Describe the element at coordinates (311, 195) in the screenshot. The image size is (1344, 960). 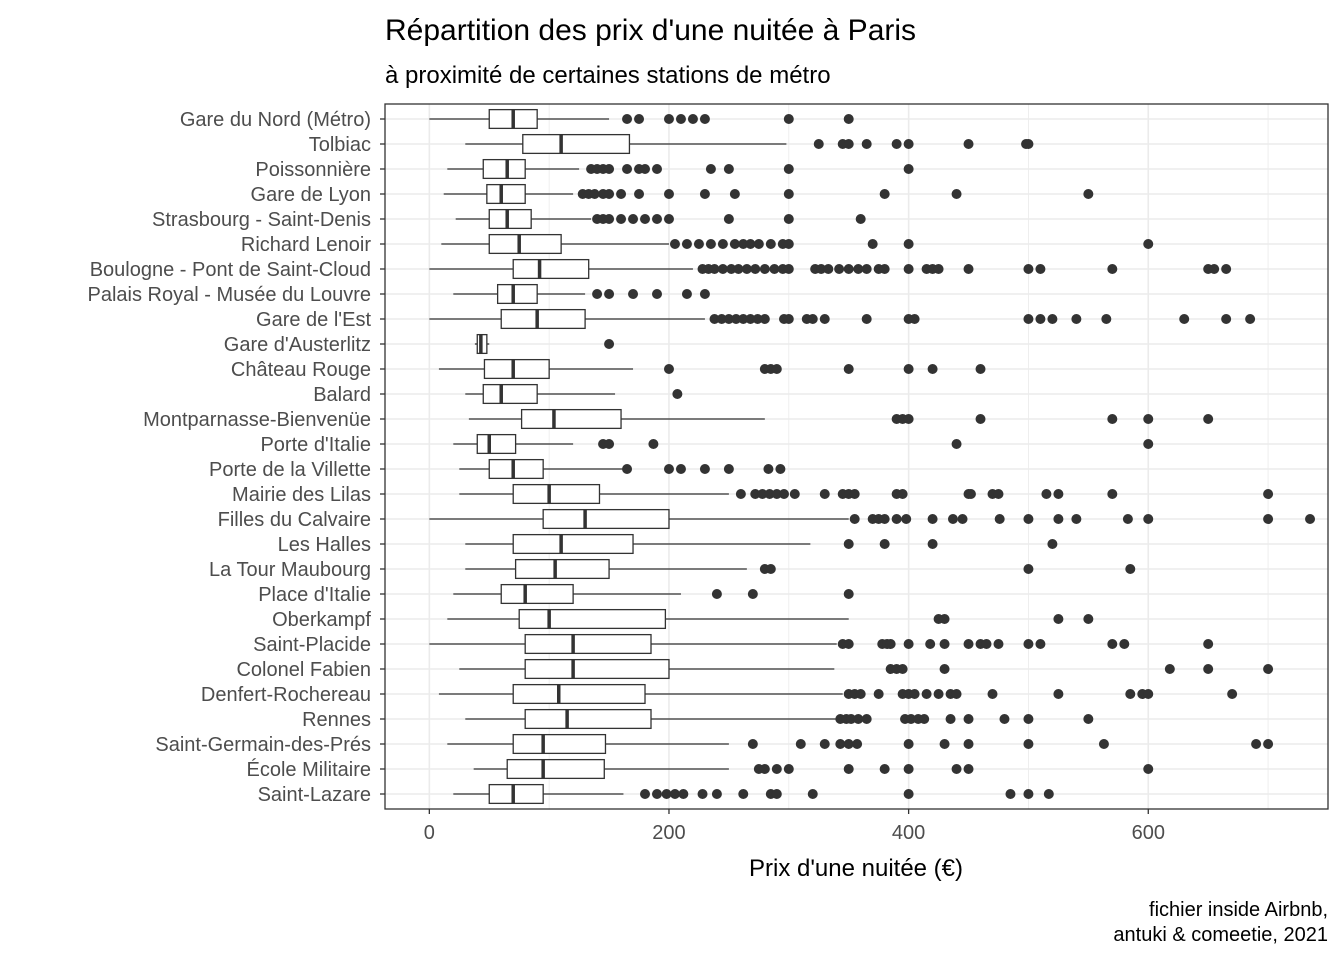
I see `category-label: Gare de Lyon` at that location.